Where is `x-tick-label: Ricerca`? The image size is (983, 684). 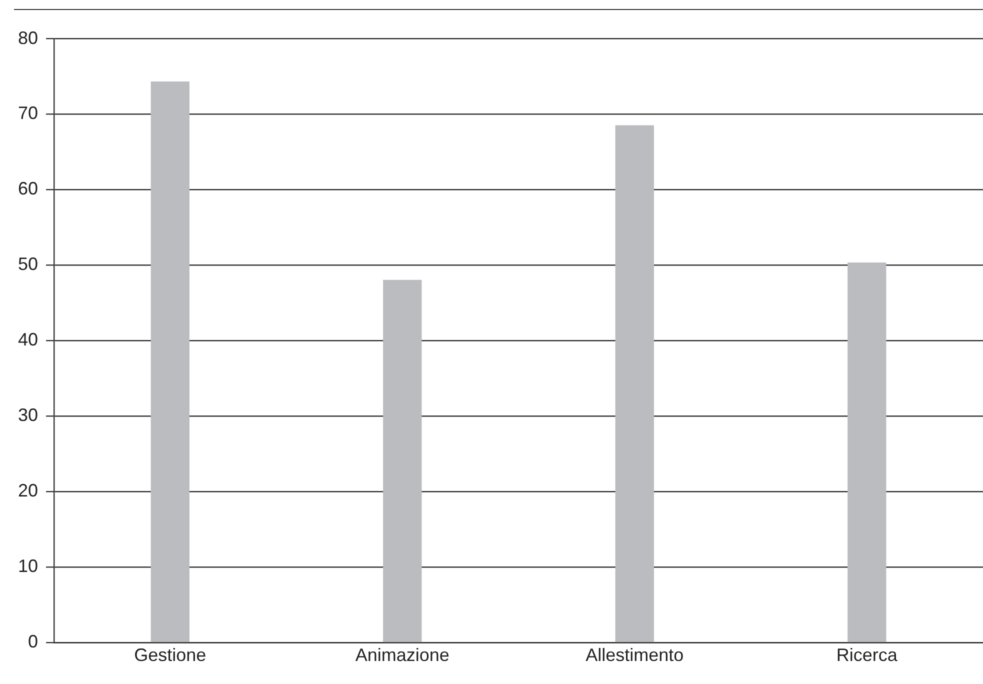 x-tick-label: Ricerca is located at coordinates (867, 655).